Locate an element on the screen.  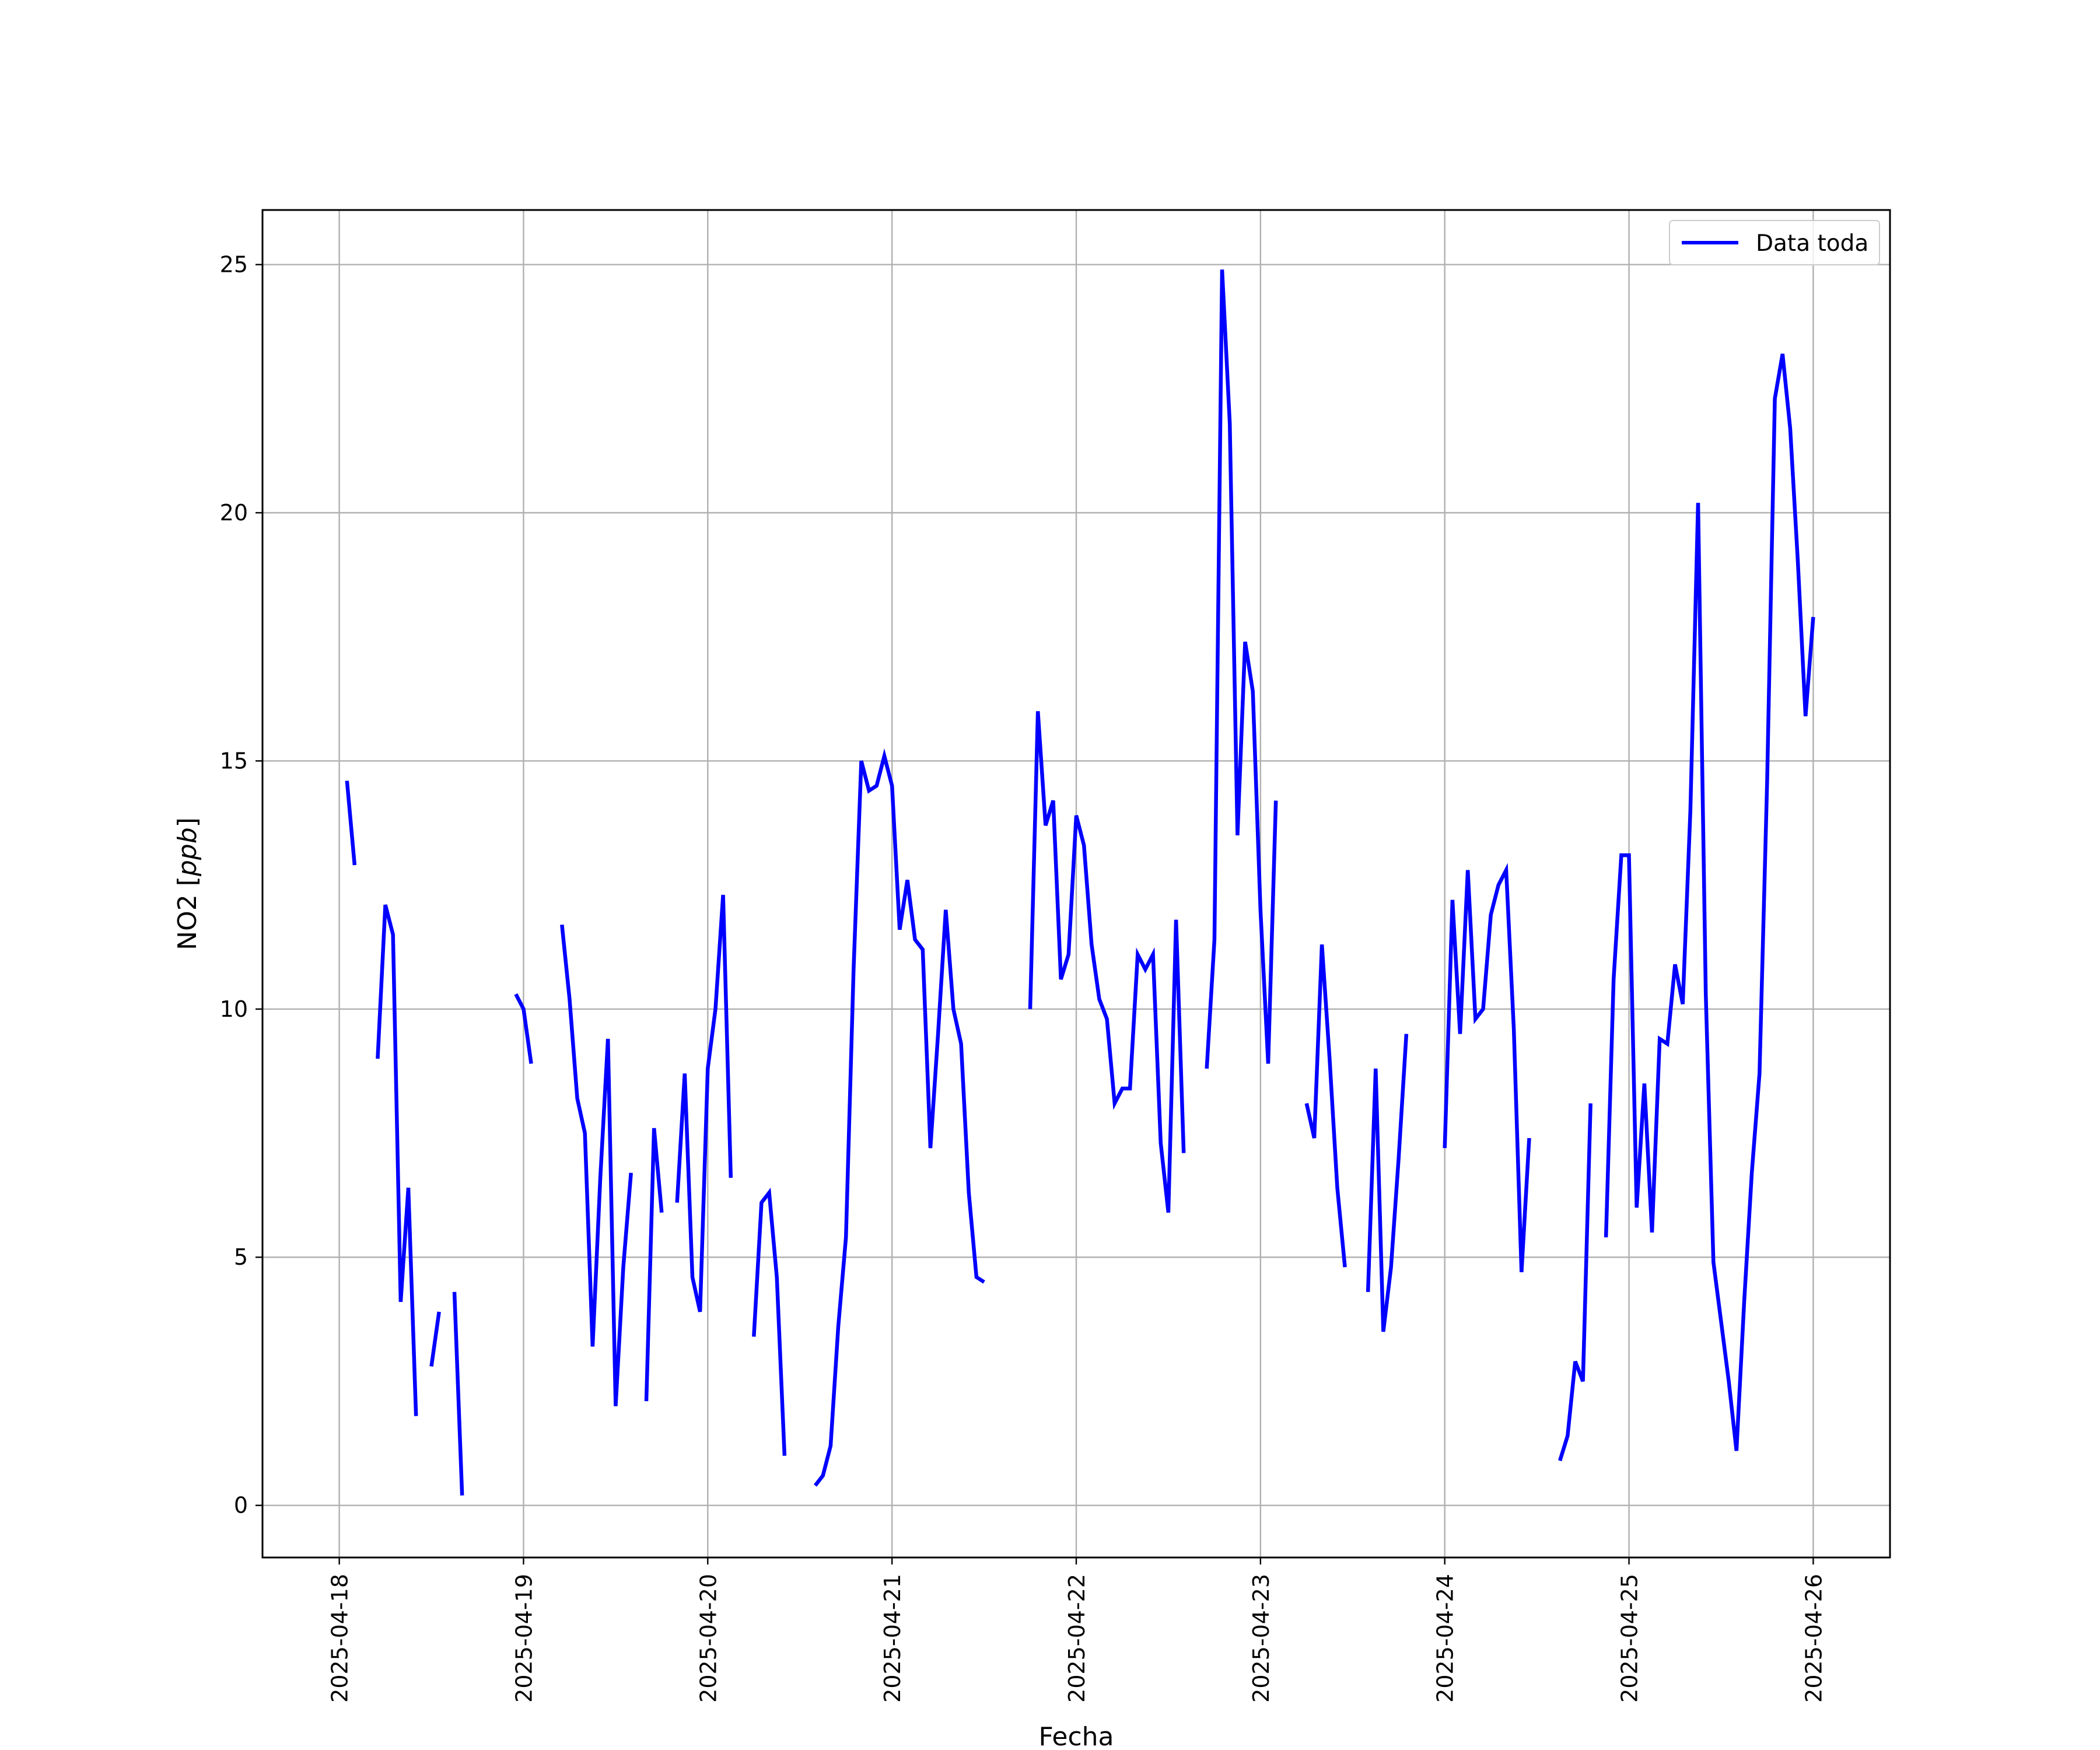
x-tick-label: 2025-04-21 is located at coordinates (892, 1638).